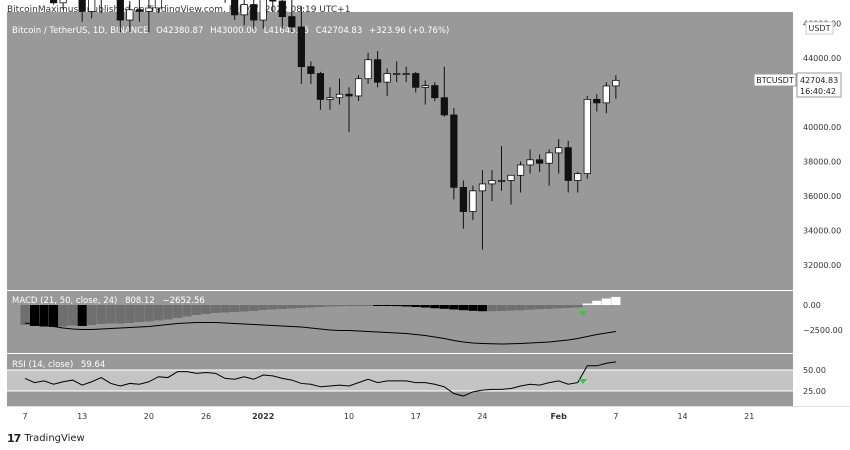 The image size is (850, 450). What do you see at coordinates (583, 381) in the screenshot?
I see `rsi-cross-arrow-icon` at bounding box center [583, 381].